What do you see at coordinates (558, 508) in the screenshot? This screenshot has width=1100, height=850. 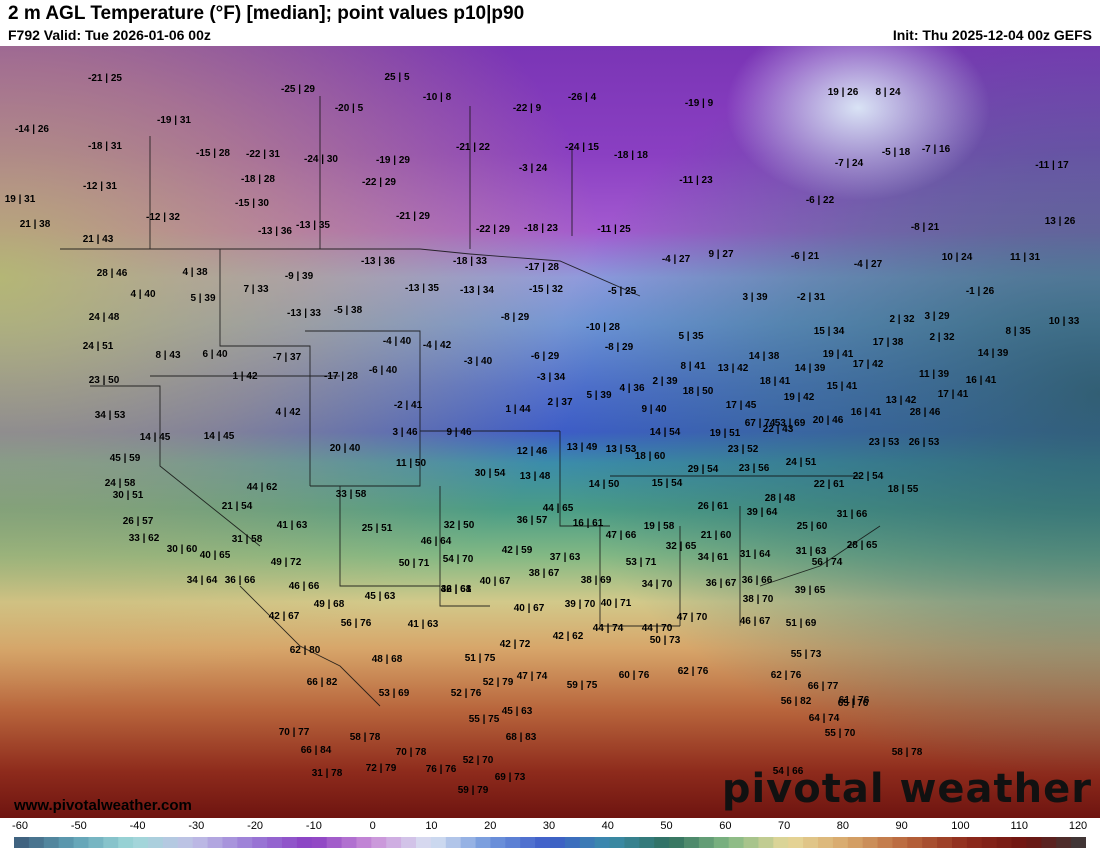 I see `point-value: 44 | 65` at bounding box center [558, 508].